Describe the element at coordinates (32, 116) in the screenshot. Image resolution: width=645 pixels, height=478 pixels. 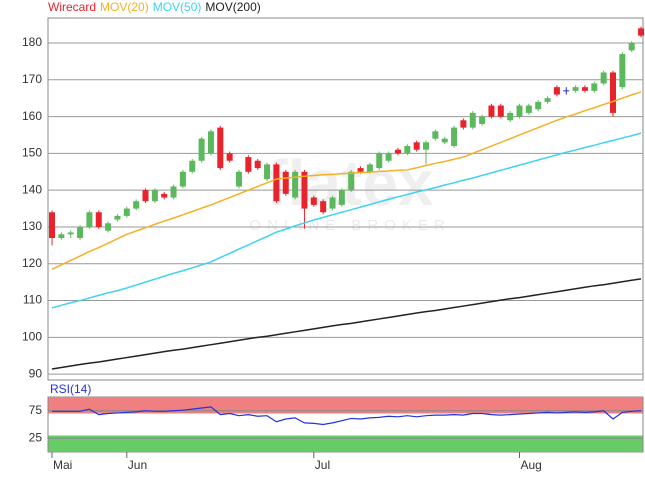
I see `y-tick-label: 160` at that location.